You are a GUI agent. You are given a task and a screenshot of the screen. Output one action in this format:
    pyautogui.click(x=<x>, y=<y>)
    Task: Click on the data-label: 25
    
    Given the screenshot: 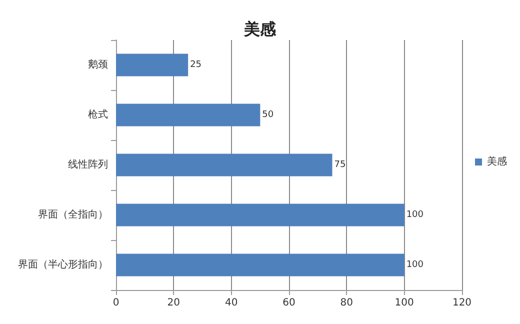 What is the action you would take?
    pyautogui.click(x=196, y=65)
    